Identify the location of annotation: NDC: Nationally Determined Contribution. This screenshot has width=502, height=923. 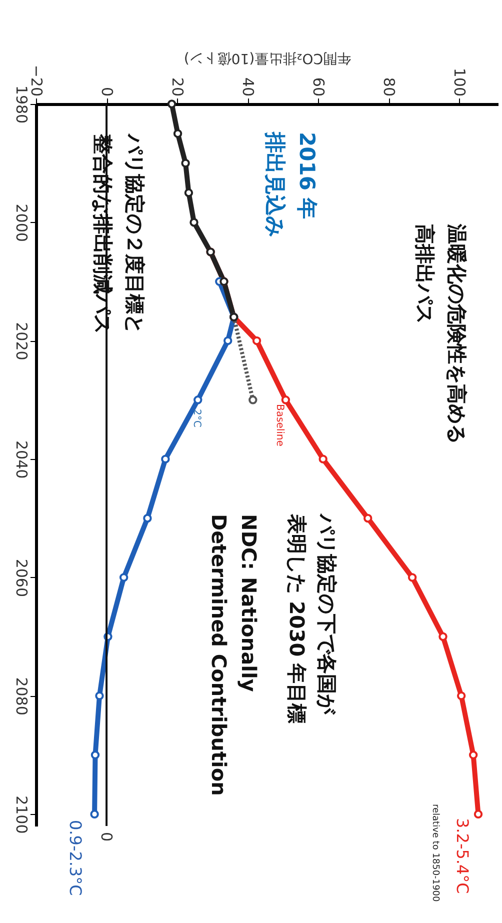
(234, 655).